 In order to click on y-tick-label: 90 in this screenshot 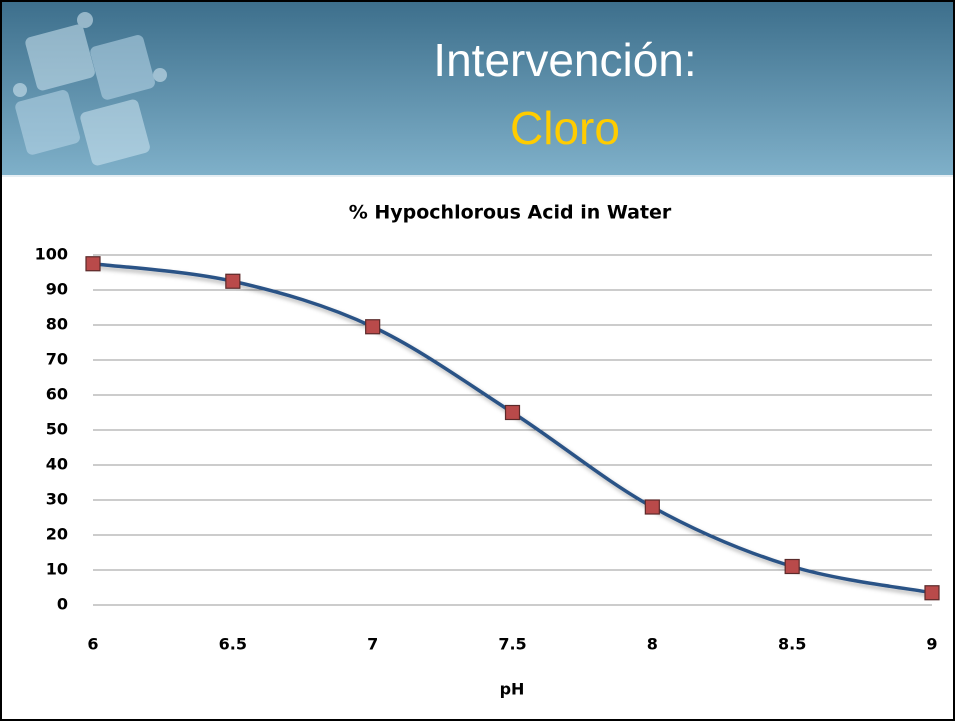, I will do `click(57, 289)`.